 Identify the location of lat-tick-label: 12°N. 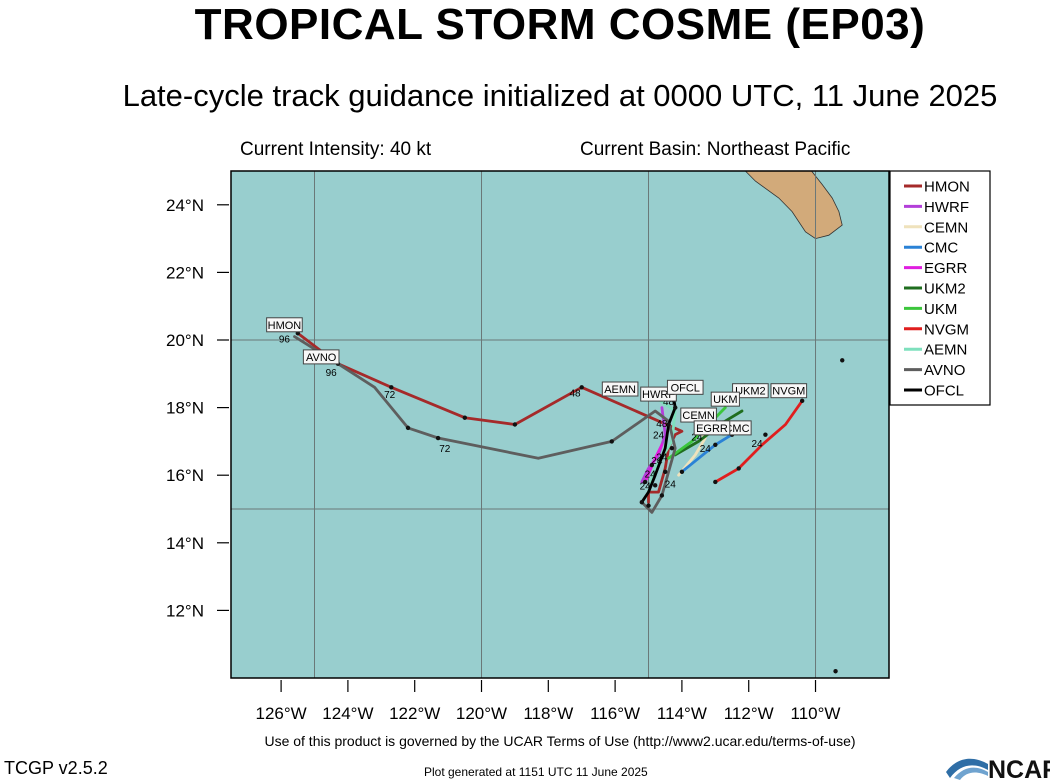
(185, 610).